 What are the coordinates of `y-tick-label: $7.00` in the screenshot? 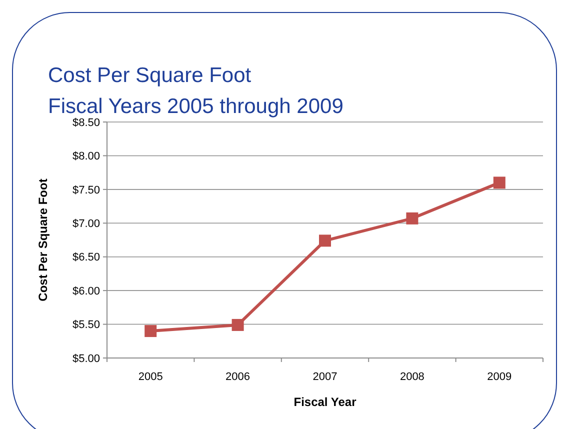 It's located at (86, 224).